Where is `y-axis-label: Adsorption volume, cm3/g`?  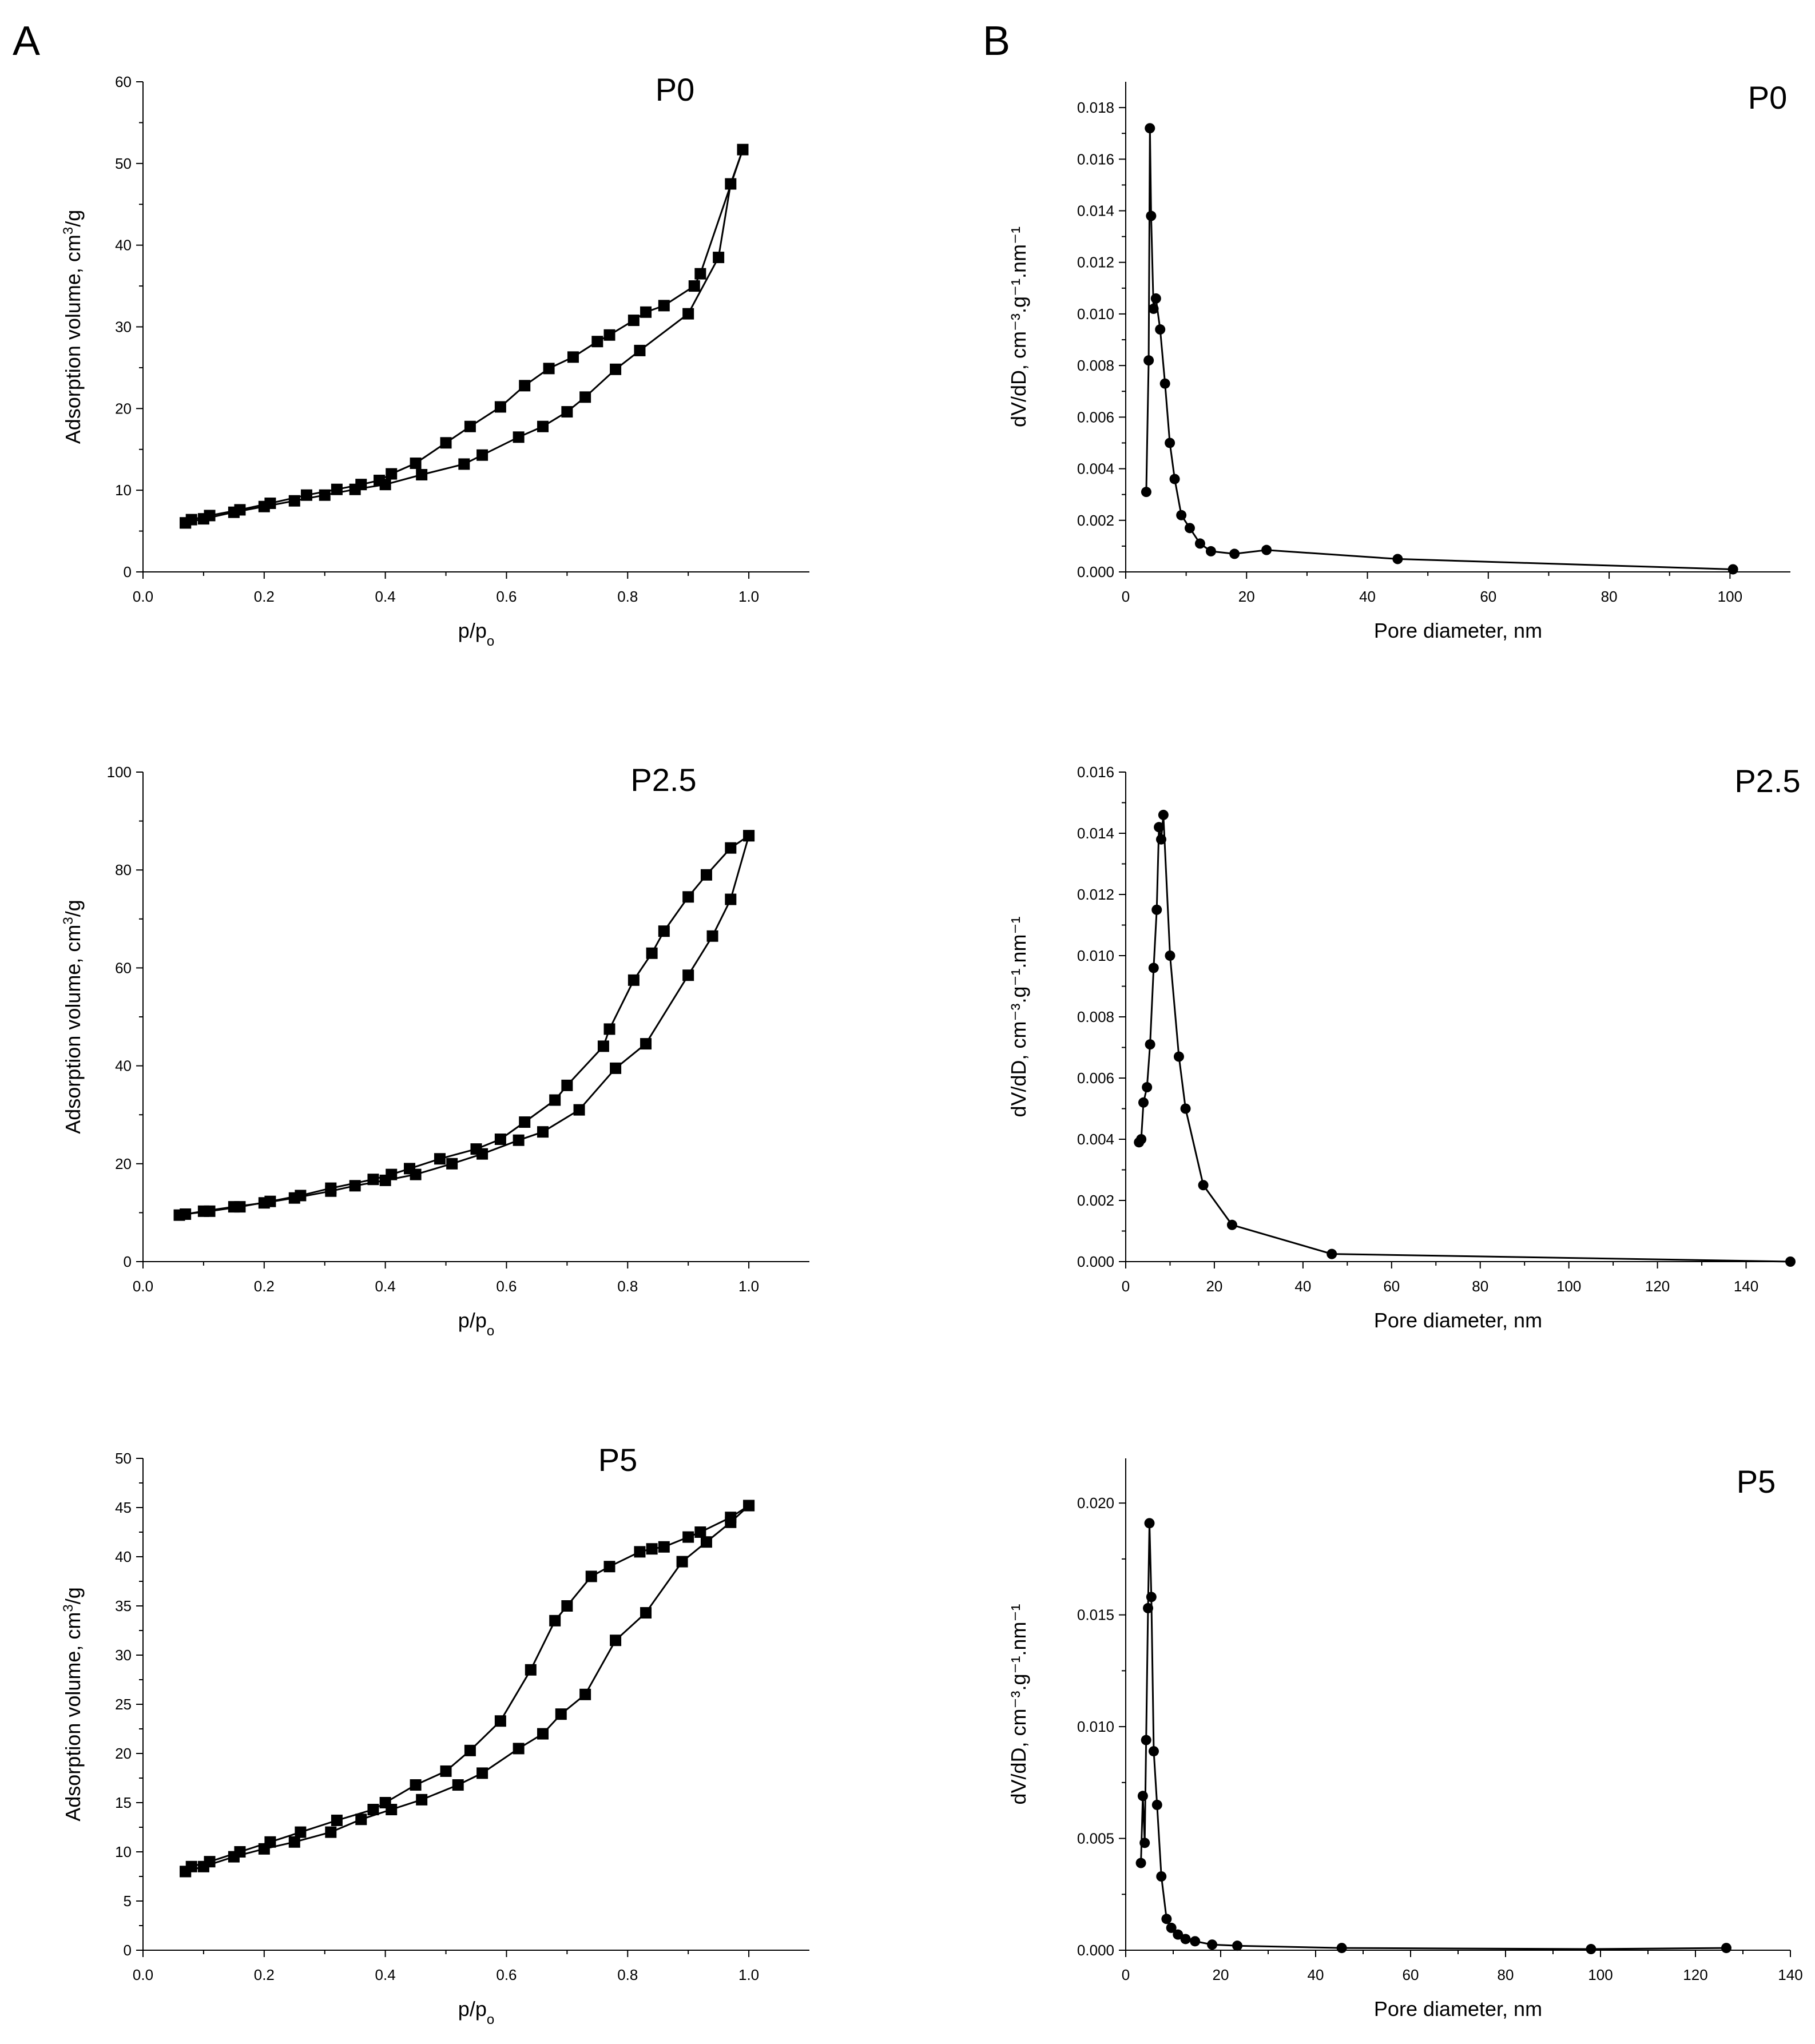 y-axis-label: Adsorption volume, cm3/g is located at coordinates (73, 327).